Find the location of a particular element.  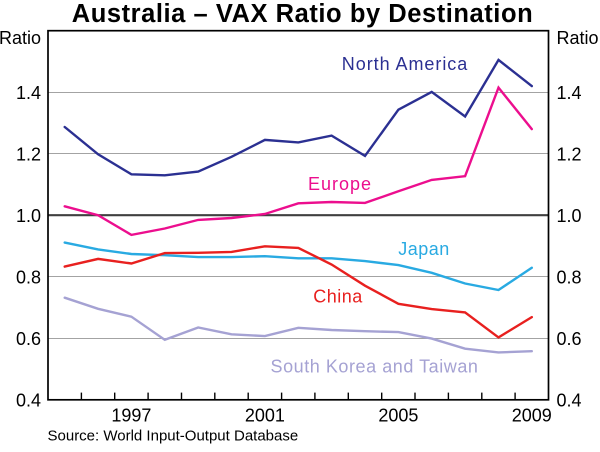

svg-text: Japan is located at coordinates (424, 249).